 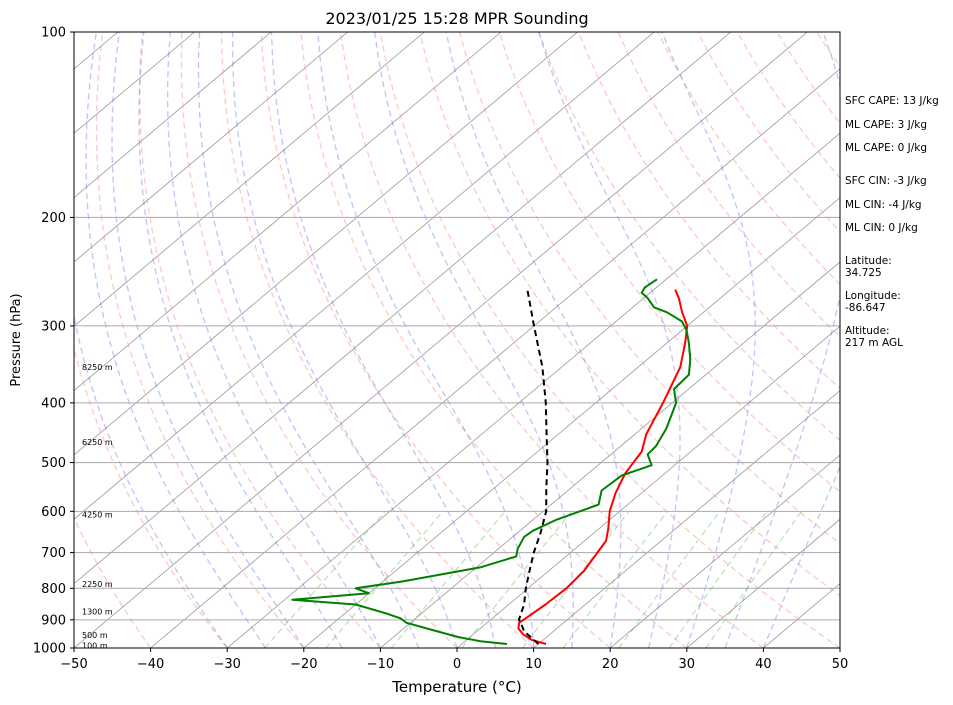 What do you see at coordinates (456, 687) in the screenshot?
I see `x-axis-label: Temperature (°C)` at bounding box center [456, 687].